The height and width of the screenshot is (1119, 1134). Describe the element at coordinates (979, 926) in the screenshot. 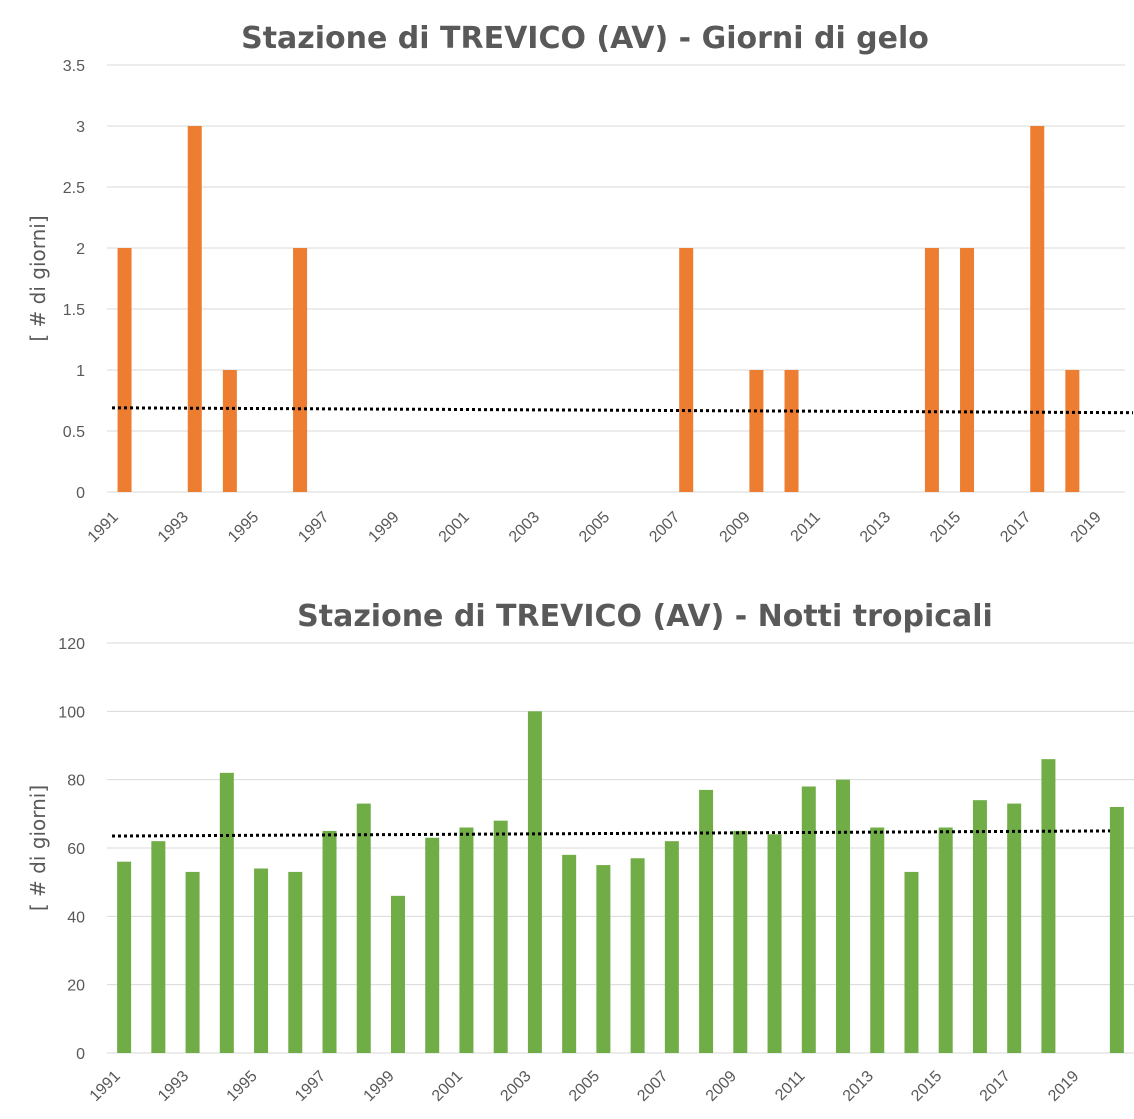

I see `bar-2016` at that location.